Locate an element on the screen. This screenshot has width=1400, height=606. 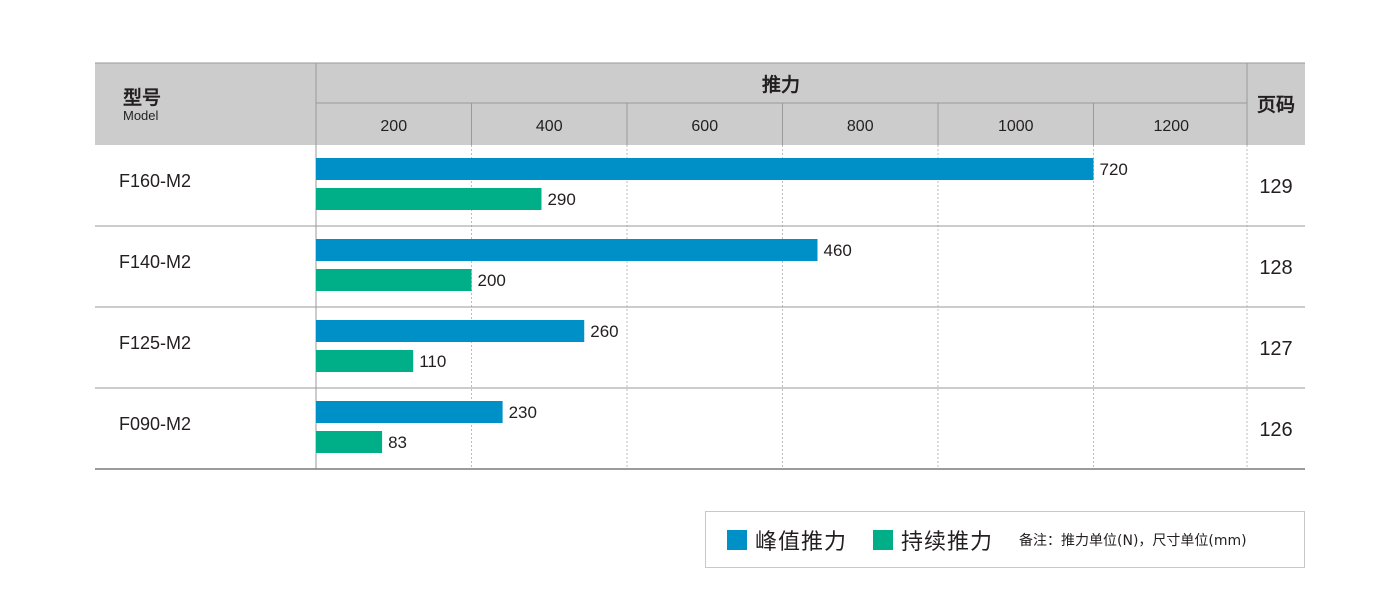
bar-value-label: 260 is located at coordinates (604, 331).